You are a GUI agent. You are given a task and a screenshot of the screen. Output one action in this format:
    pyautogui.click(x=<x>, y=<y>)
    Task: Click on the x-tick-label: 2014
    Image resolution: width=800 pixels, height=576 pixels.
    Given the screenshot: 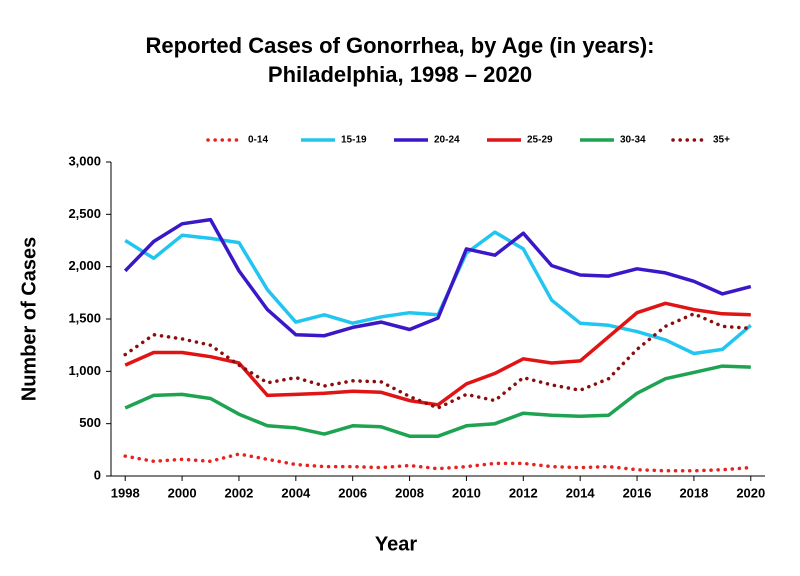 What is the action you would take?
    pyautogui.click(x=581, y=492)
    